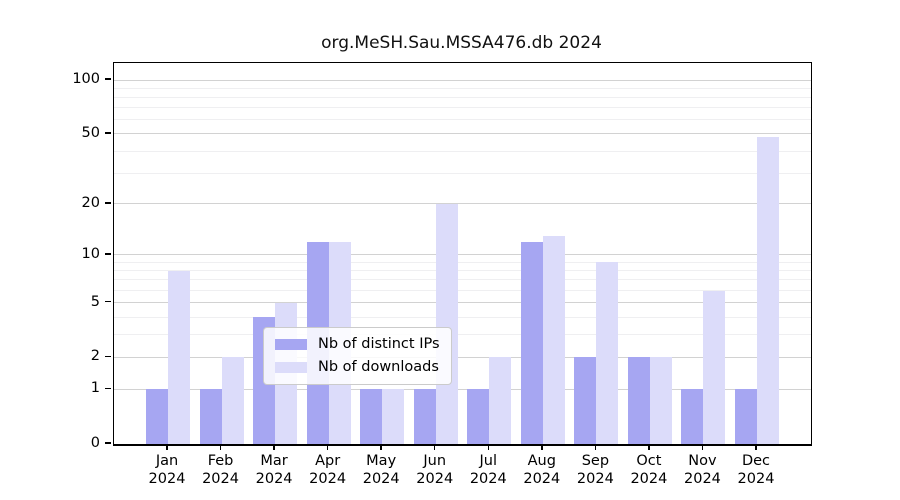 The width and height of the screenshot is (900, 500). What do you see at coordinates (488, 461) in the screenshot?
I see `x-tick-label-line: Jul` at bounding box center [488, 461].